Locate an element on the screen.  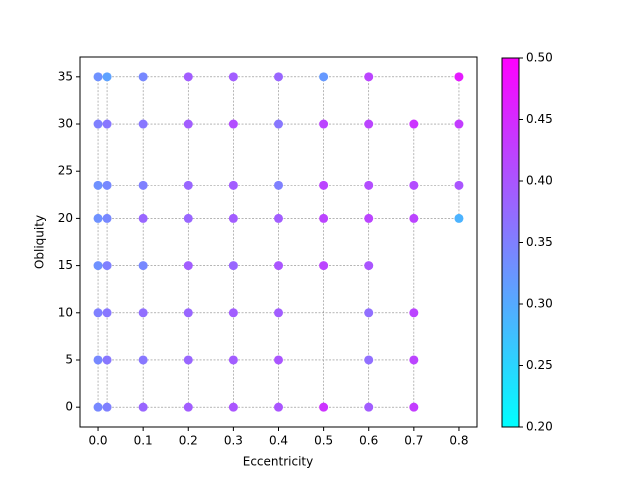
y-tick-label: 5 is located at coordinates (69, 359).